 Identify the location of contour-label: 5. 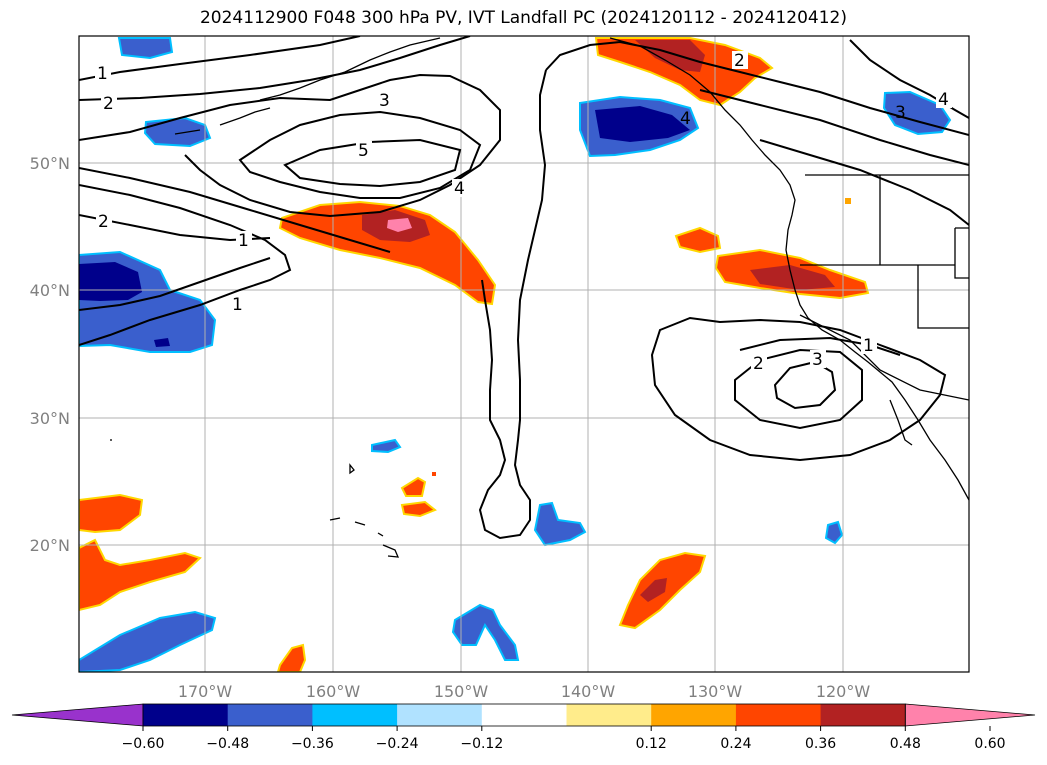
(363, 151).